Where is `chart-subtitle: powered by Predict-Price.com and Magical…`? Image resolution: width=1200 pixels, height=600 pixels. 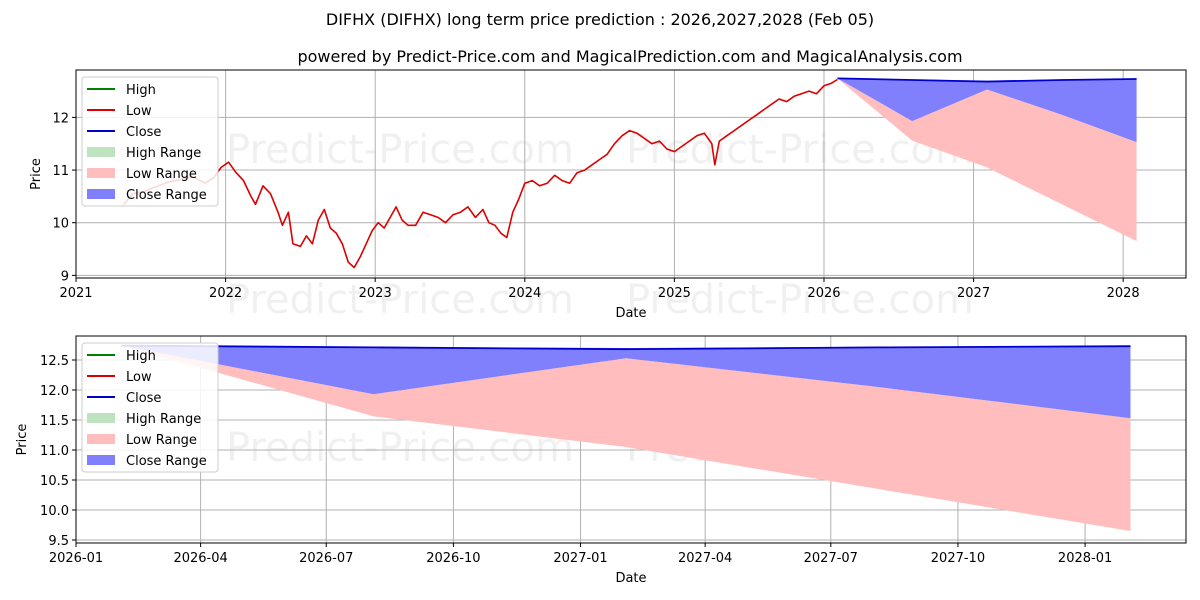 chart-subtitle: powered by Predict-Price.com and Magical… is located at coordinates (629, 56).